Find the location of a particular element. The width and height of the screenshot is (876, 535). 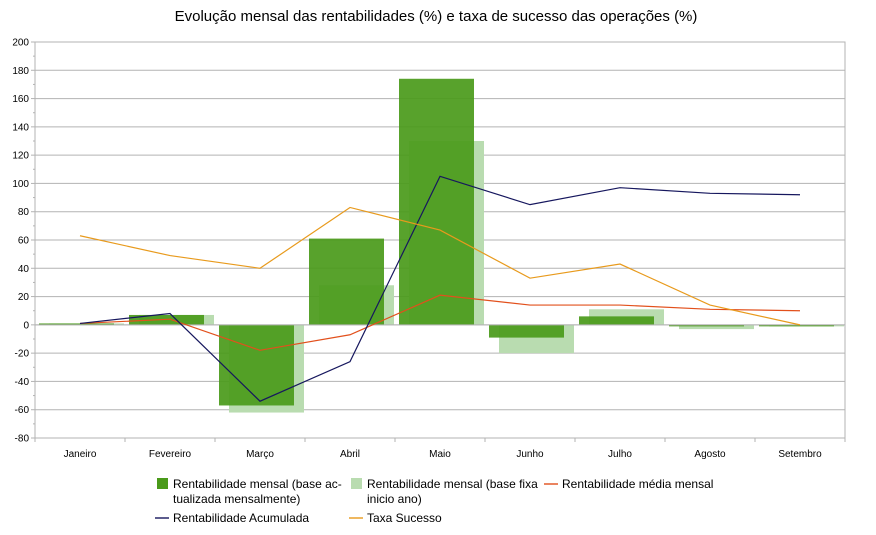

y-tick-label: -20 is located at coordinates (22, 354).